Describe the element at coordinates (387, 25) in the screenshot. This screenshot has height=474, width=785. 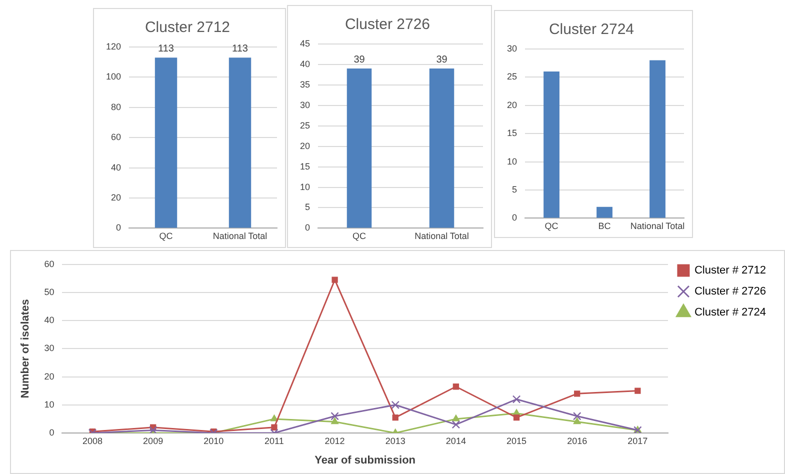
I see `chart-title: Cluster 2726` at that location.